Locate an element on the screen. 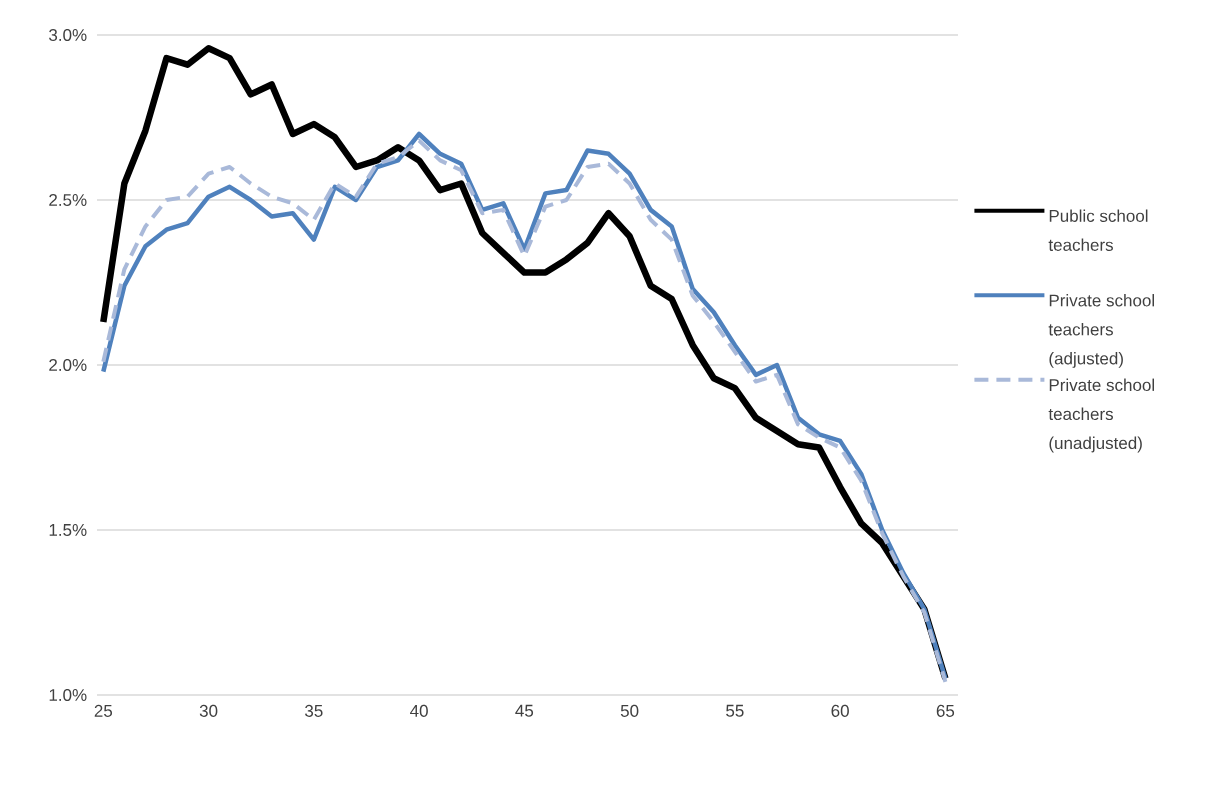 Image resolution: width=1209 pixels, height=787 pixels. x-tick-label: 60 is located at coordinates (840, 710).